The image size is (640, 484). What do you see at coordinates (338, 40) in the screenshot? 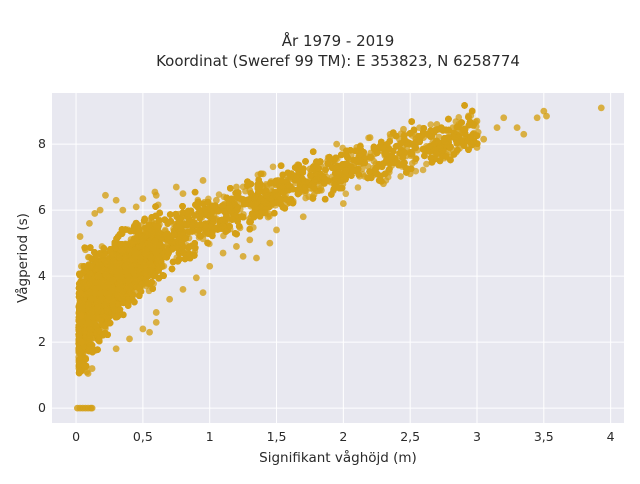
I see `chart-title-line1: År 1979 - 2019` at bounding box center [338, 40].